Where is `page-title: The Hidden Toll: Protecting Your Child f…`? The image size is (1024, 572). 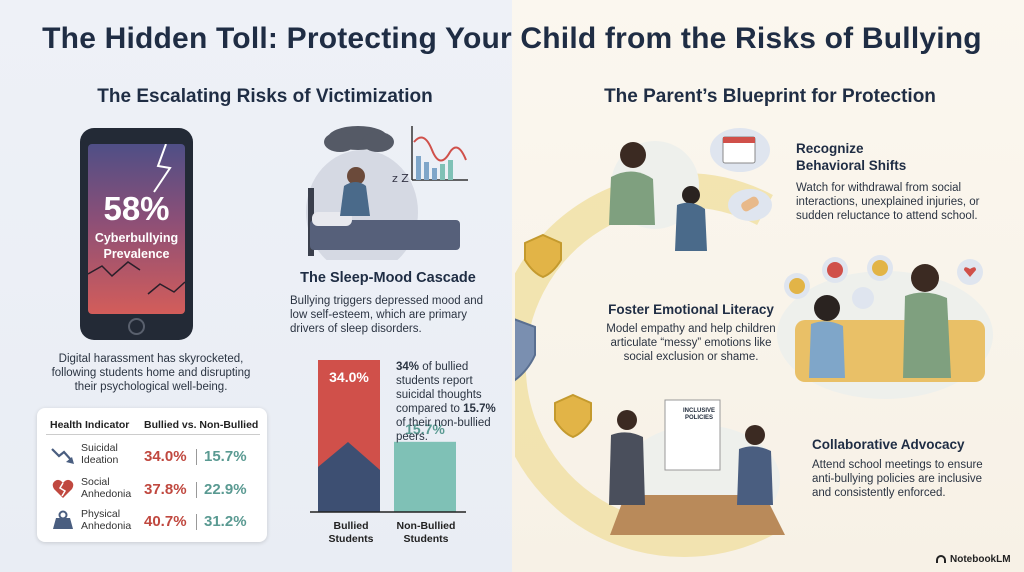 page-title: The Hidden Toll: Protecting Your Child f… is located at coordinates (512, 38).